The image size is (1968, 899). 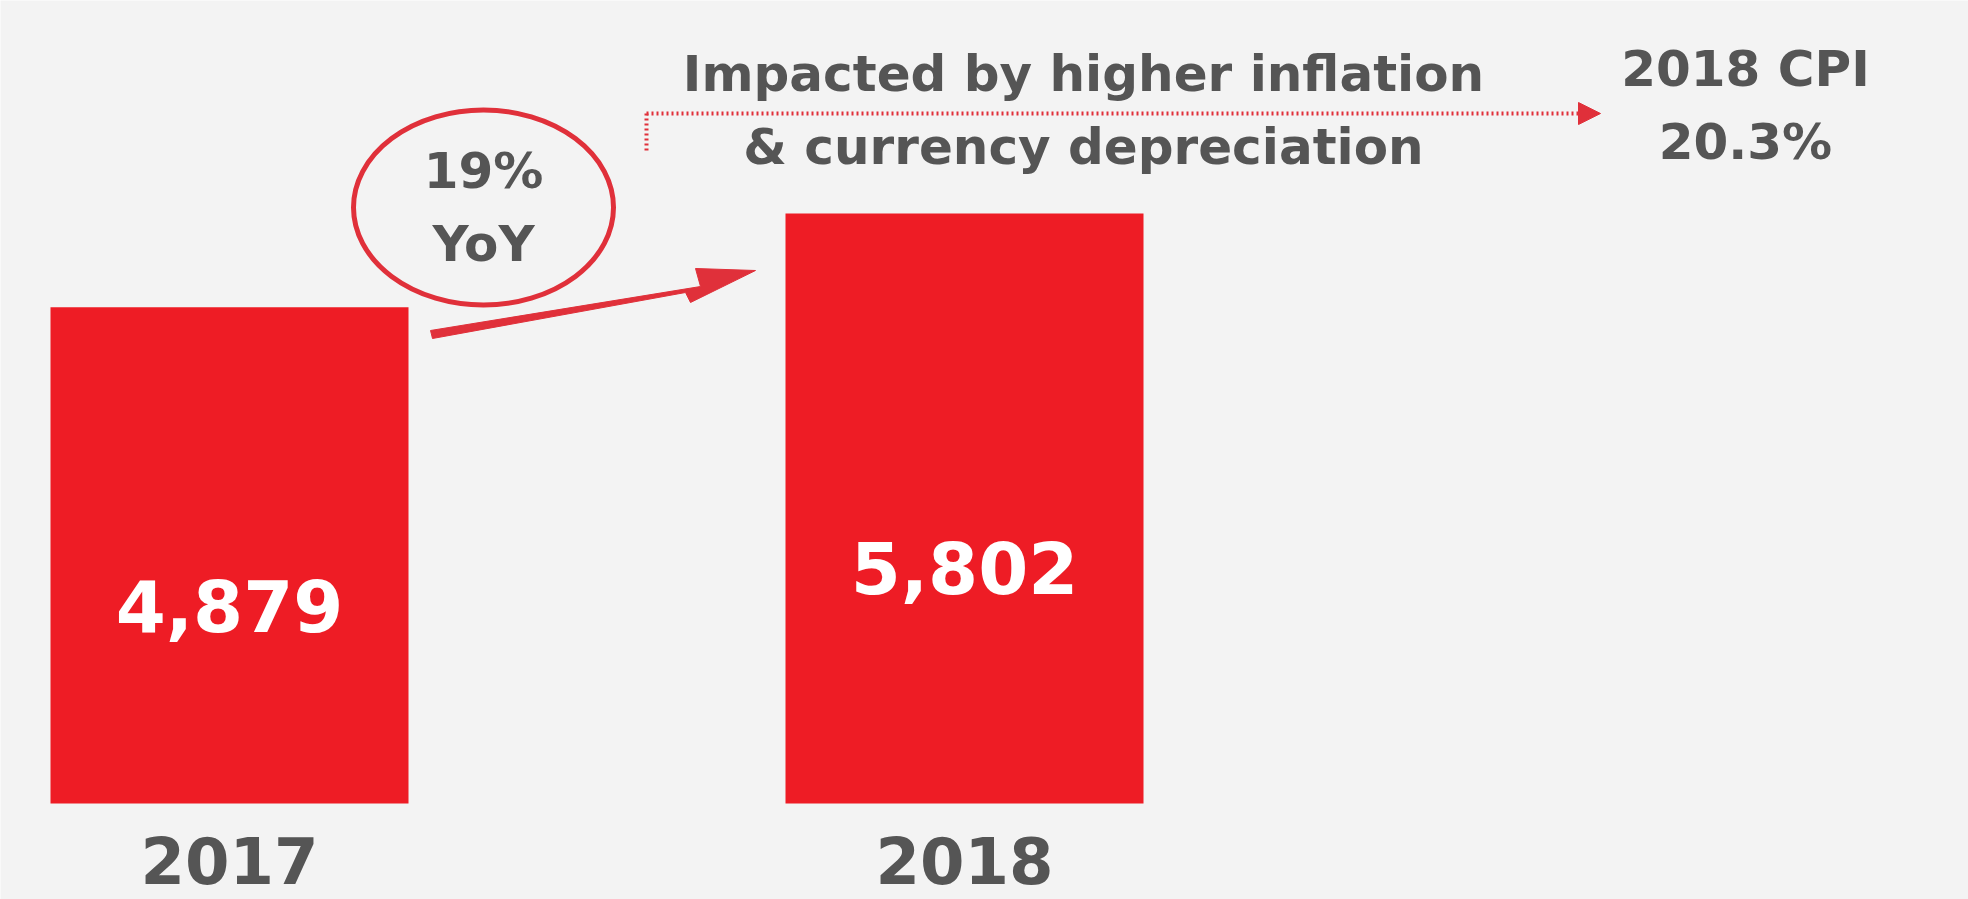 I want to click on text: 2018 CPI 20.3%, so click(x=1745, y=105).